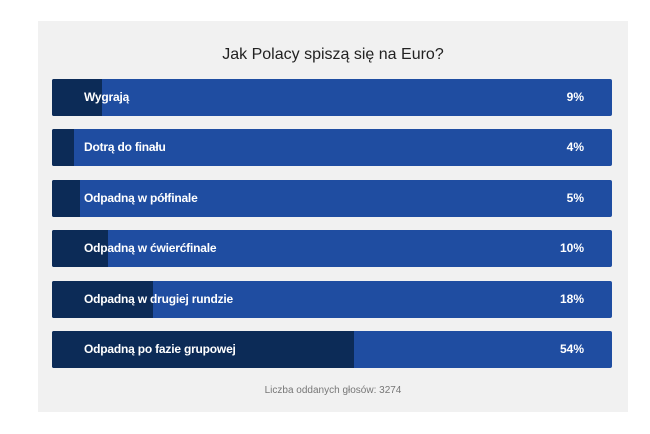 The height and width of the screenshot is (434, 650). I want to click on poll-option-semifinal: Odpadną w półfinale 5%, so click(332, 198).